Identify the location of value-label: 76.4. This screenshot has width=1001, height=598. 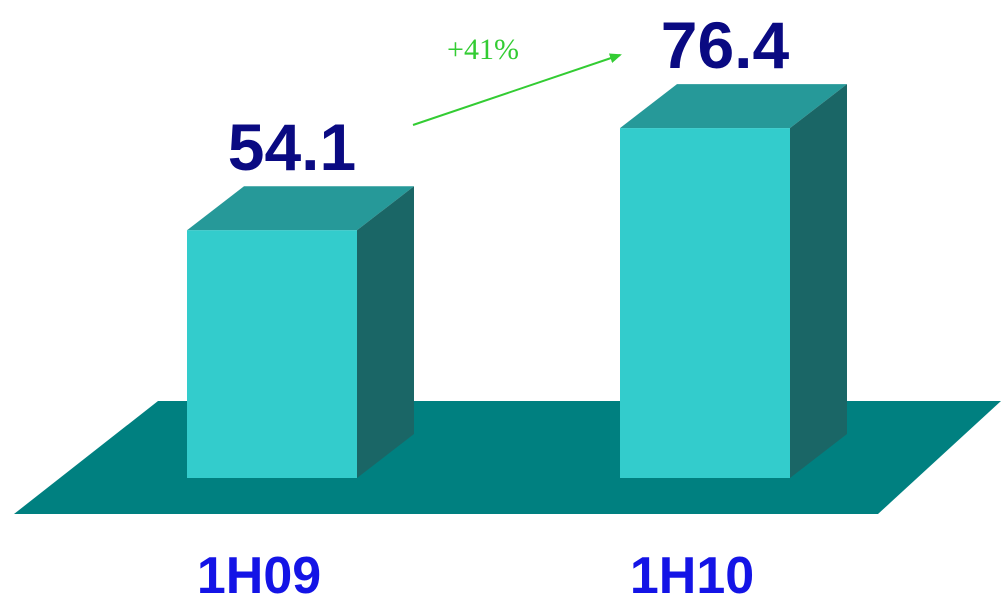
(725, 45).